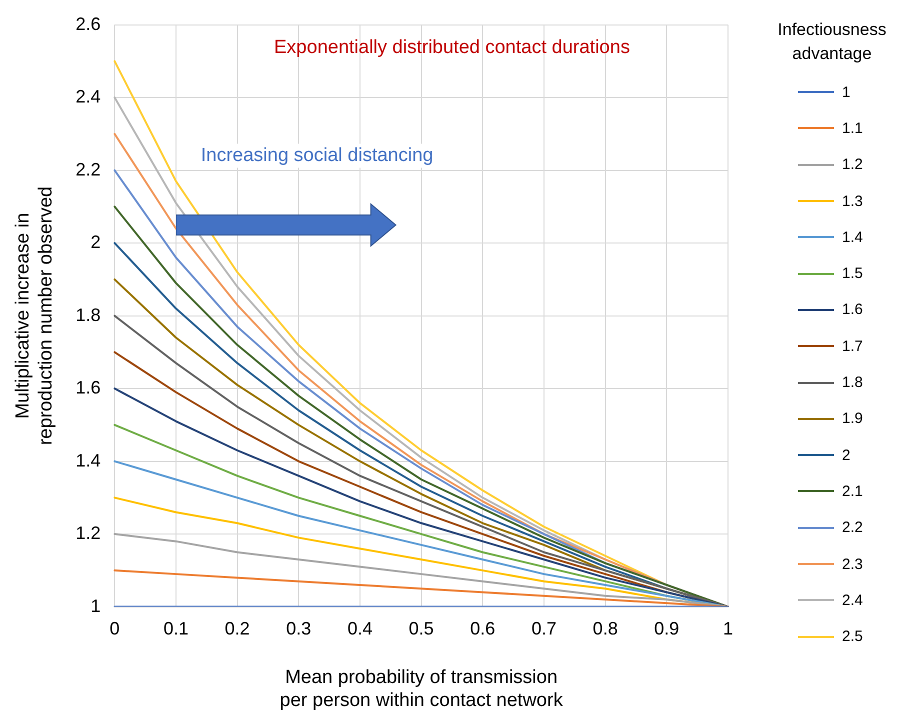 The height and width of the screenshot is (720, 914). I want to click on legend-label: 2, so click(846, 455).